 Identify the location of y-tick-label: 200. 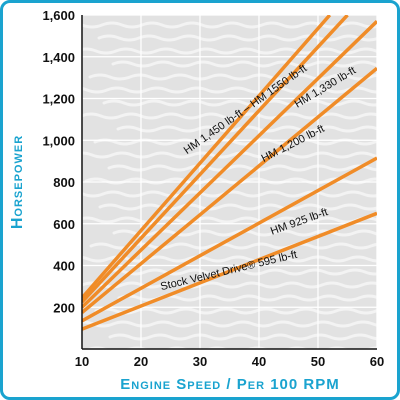
(64, 307).